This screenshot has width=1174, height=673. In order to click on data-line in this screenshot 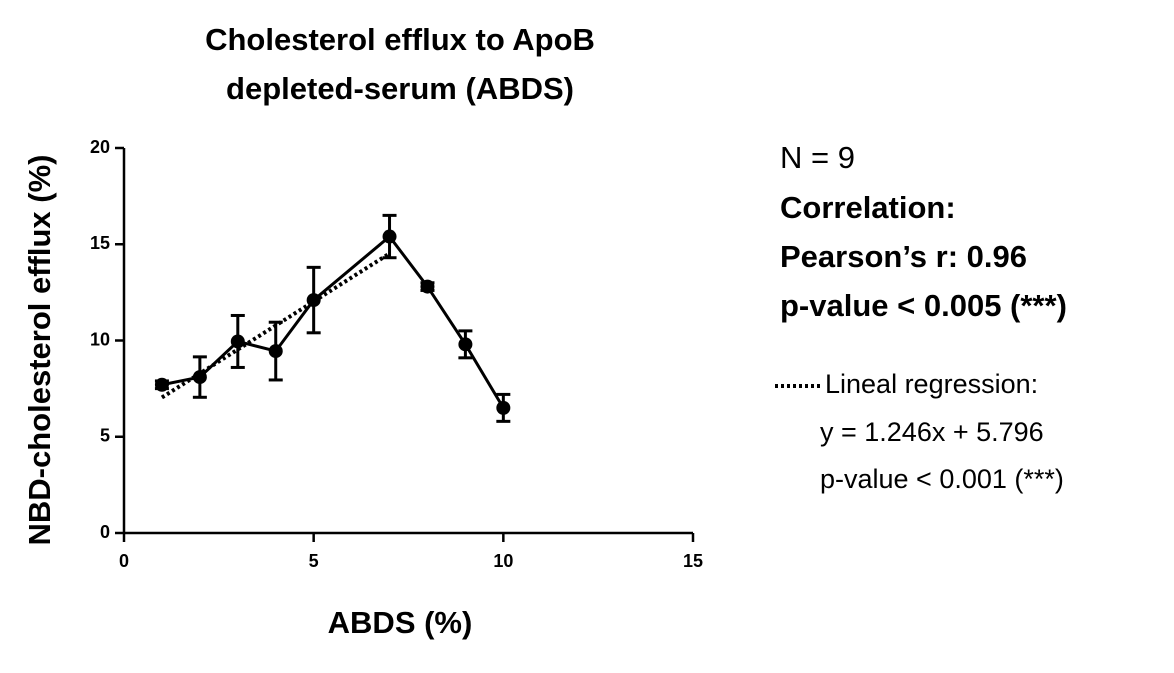, I will do `click(333, 321)`.